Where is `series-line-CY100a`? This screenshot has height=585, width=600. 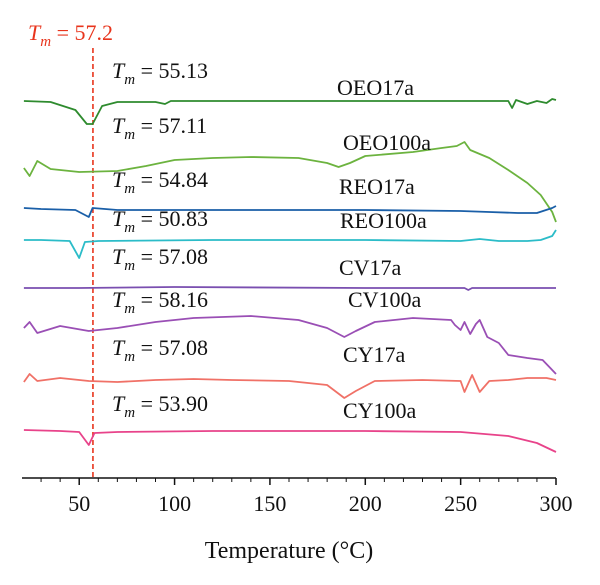 series-line-CY100a is located at coordinates (290, 441).